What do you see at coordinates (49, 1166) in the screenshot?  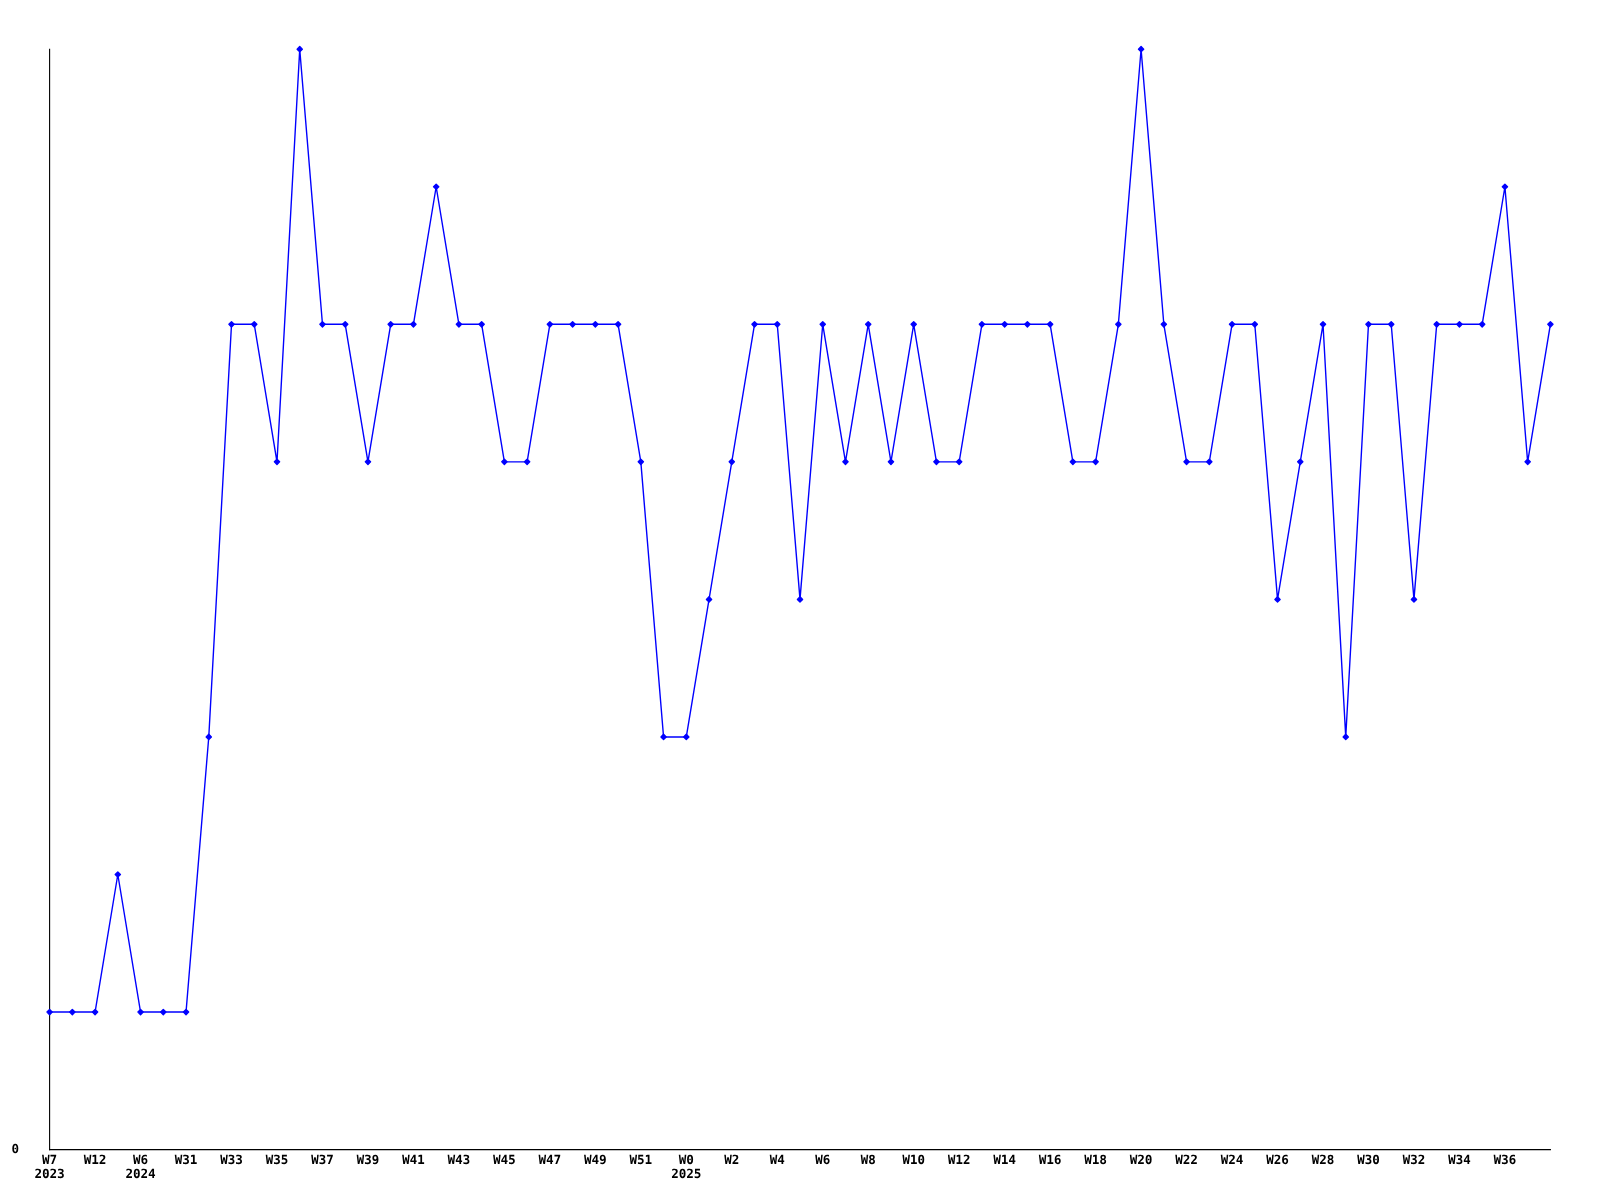 I see `x-tick-label: W7 2023` at bounding box center [49, 1166].